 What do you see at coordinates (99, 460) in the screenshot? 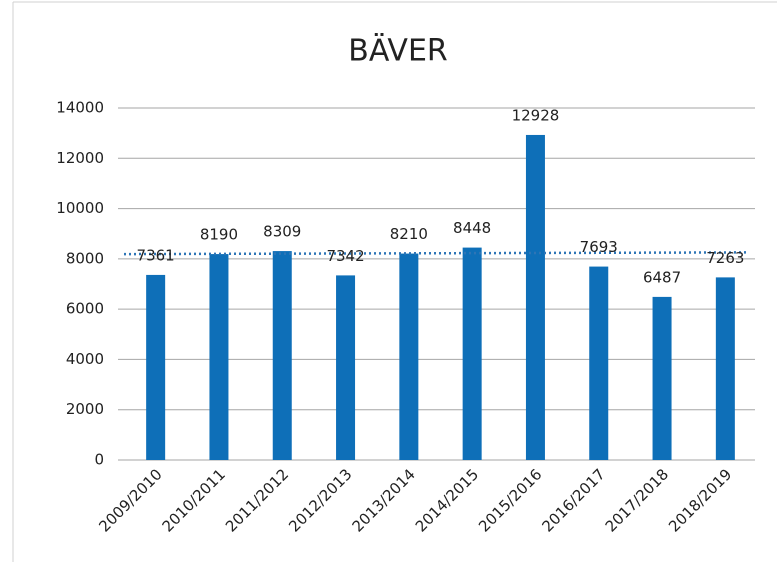
I see `y-tick-label: 0` at bounding box center [99, 460].